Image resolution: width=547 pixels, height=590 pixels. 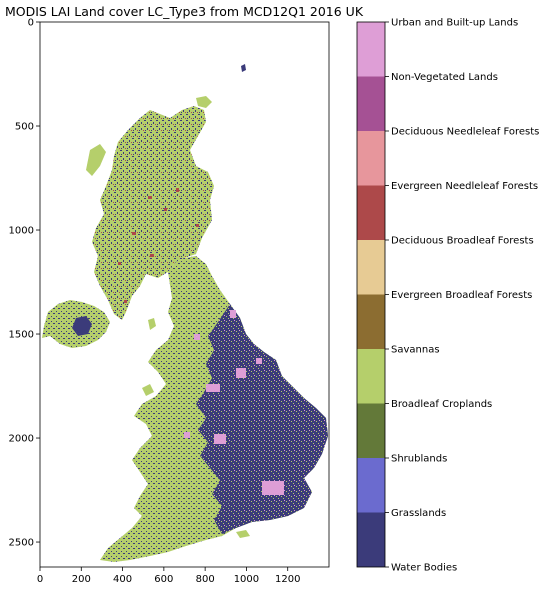 What do you see at coordinates (464, 186) in the screenshot?
I see `colorbar-label: Evergreen Needleleaf Forests` at bounding box center [464, 186].